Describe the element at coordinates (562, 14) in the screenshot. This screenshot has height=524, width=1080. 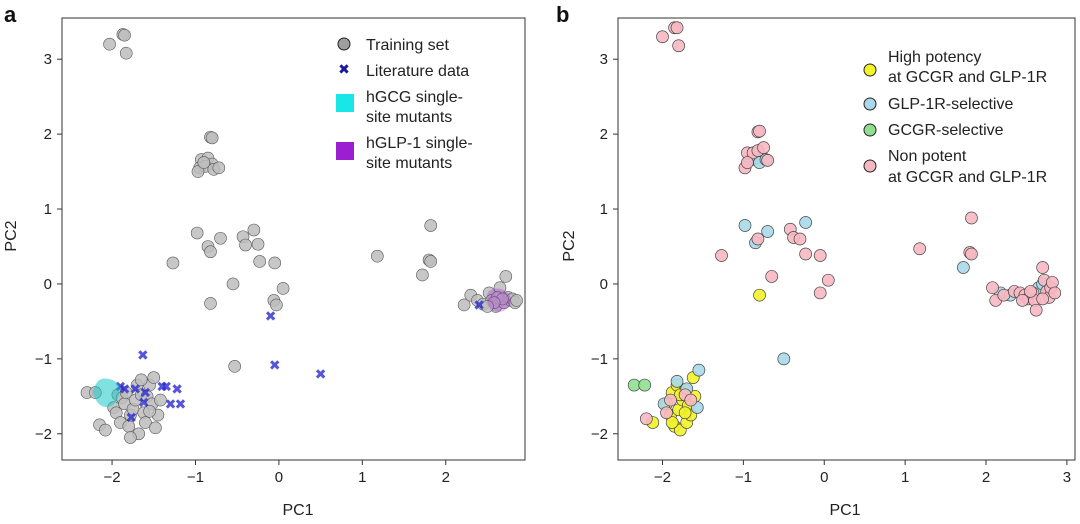
I see `panel-b-label: b` at that location.